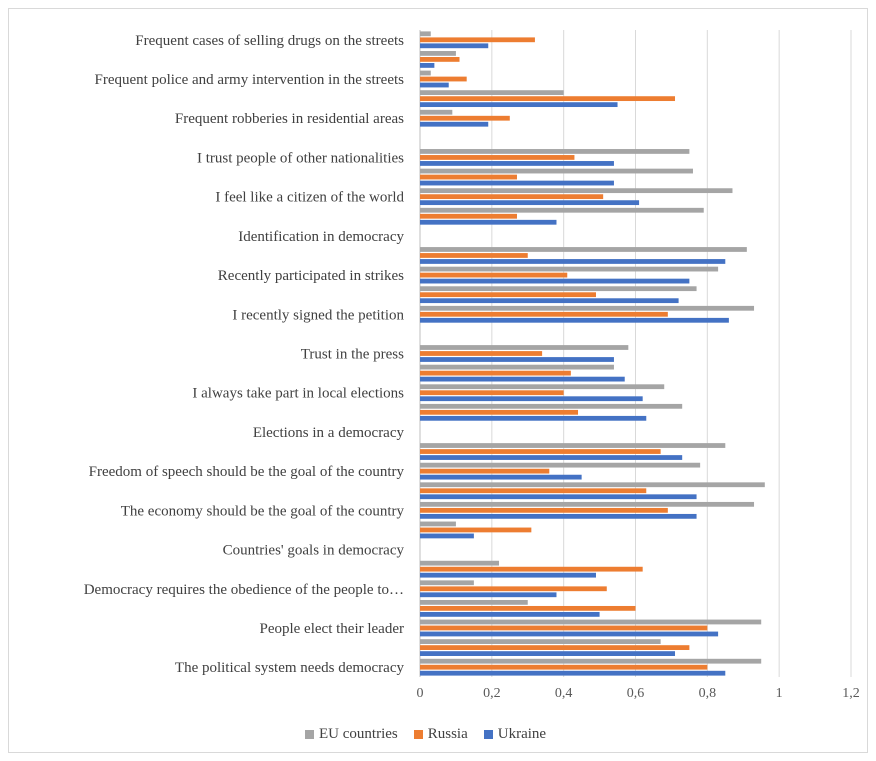 The image size is (876, 761). I want to click on category-label: I trust people of other nationalities, so click(300, 158).